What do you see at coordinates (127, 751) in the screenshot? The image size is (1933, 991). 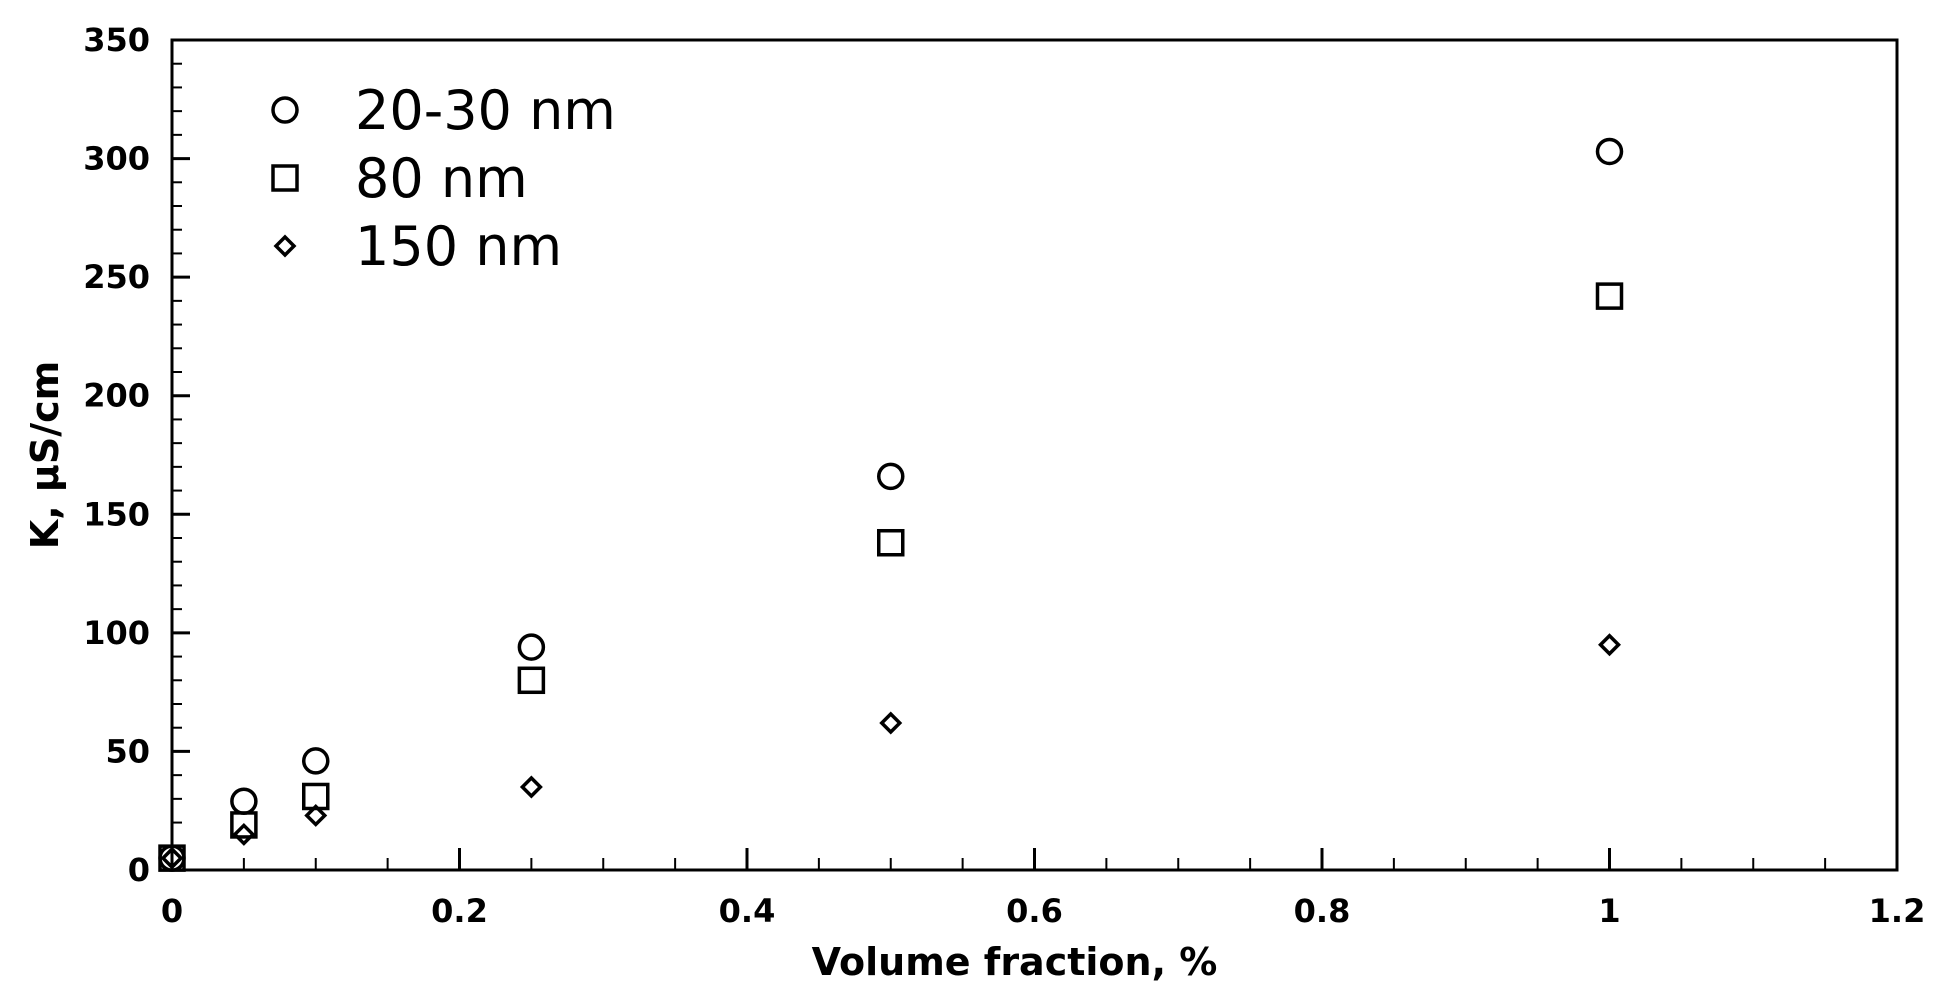 I see `y-tick-label: 50` at bounding box center [127, 751].